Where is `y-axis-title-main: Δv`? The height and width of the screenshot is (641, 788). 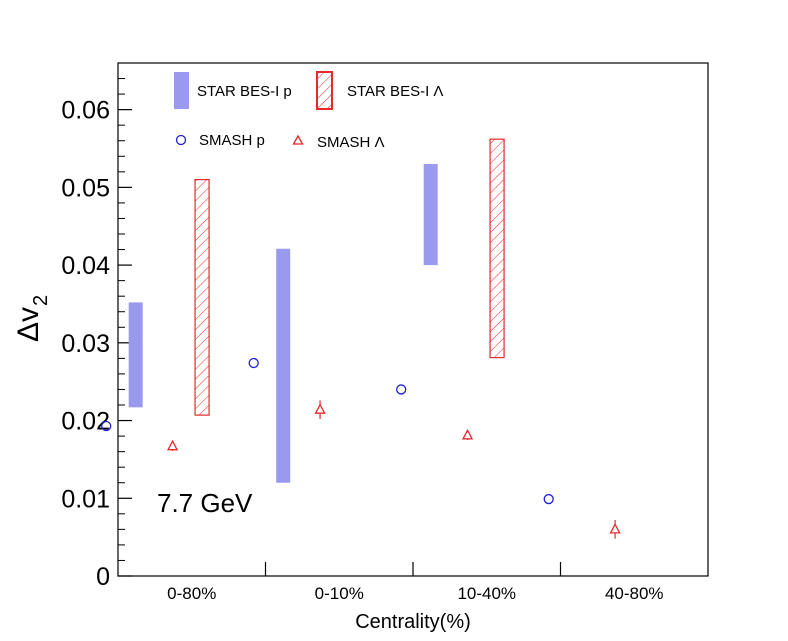
y-axis-title-main: Δv is located at coordinates (28, 324).